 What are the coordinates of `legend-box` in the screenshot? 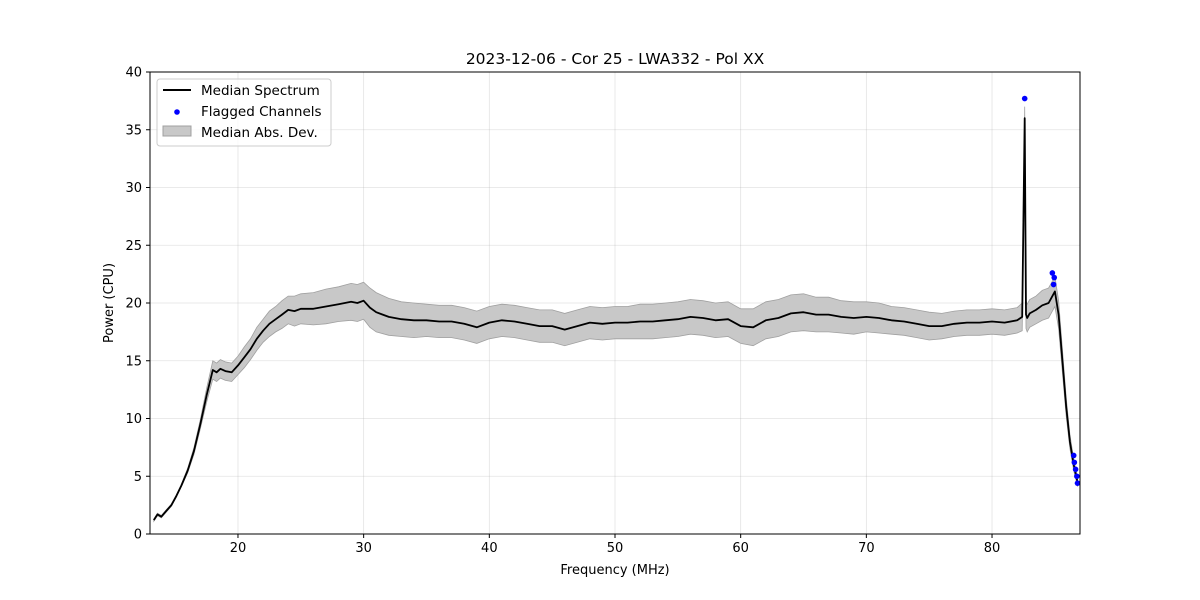 It's located at (244, 112).